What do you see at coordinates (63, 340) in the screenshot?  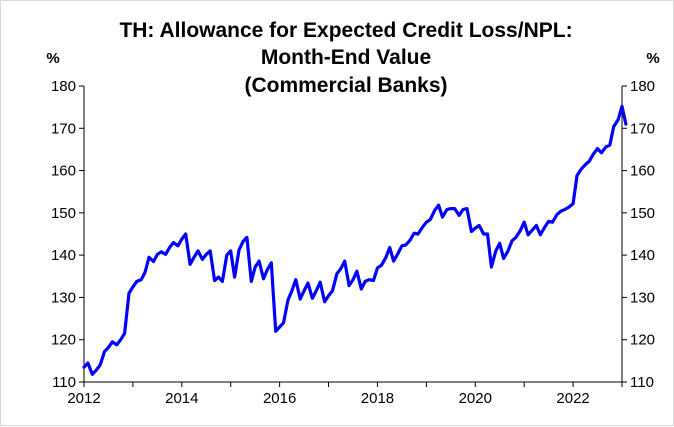 I see `y-tick-label-left: 120` at bounding box center [63, 340].